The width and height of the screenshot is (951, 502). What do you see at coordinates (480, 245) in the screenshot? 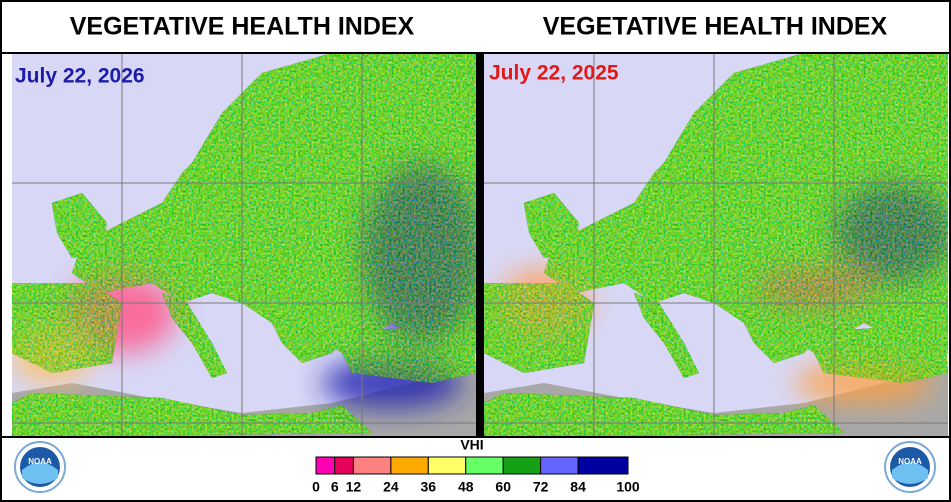
I see `divider` at bounding box center [480, 245].